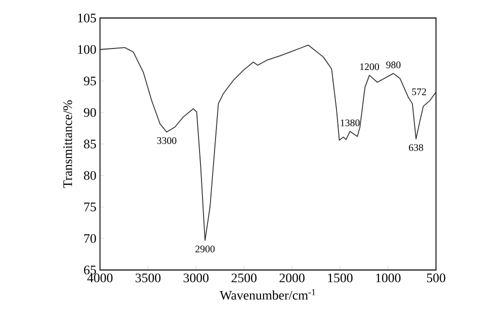 Image resolution: width=500 pixels, height=327 pixels. What do you see at coordinates (90, 175) in the screenshot?
I see `y-tick-label: 80` at bounding box center [90, 175].